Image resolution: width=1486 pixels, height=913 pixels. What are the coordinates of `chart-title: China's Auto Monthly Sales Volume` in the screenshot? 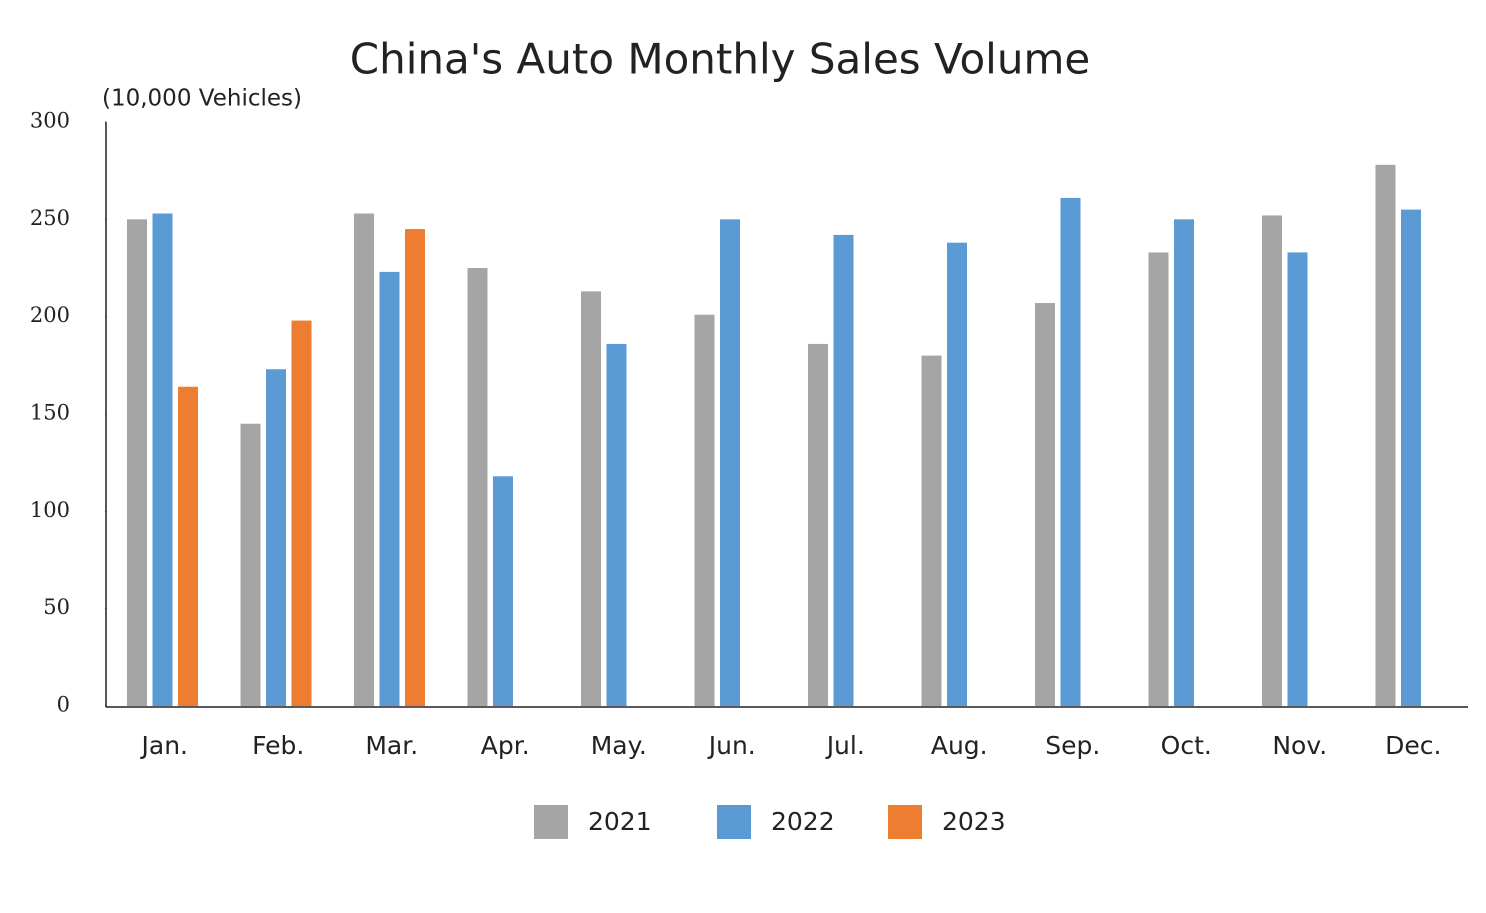 It's located at (720, 59).